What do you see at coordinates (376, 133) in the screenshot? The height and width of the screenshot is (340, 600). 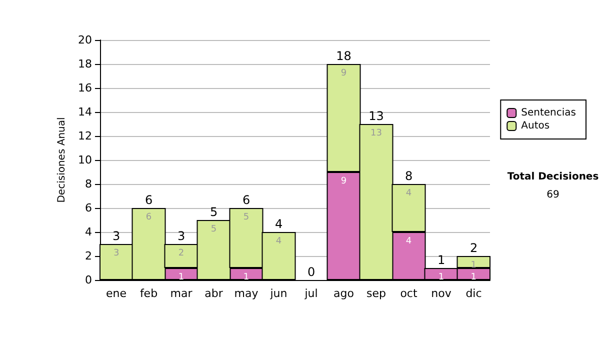 I see `data-label: 13` at bounding box center [376, 133].